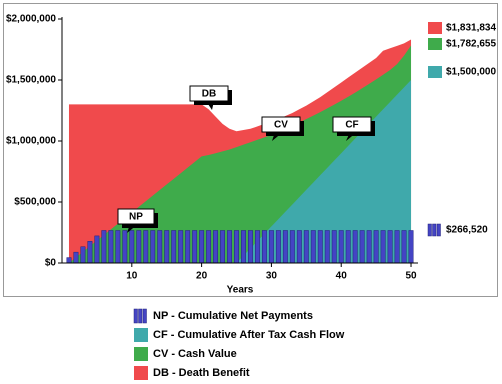 Image resolution: width=502 pixels, height=384 pixels. Describe the element at coordinates (35, 202) in the screenshot. I see `y-tick-label: $500,000` at that location.